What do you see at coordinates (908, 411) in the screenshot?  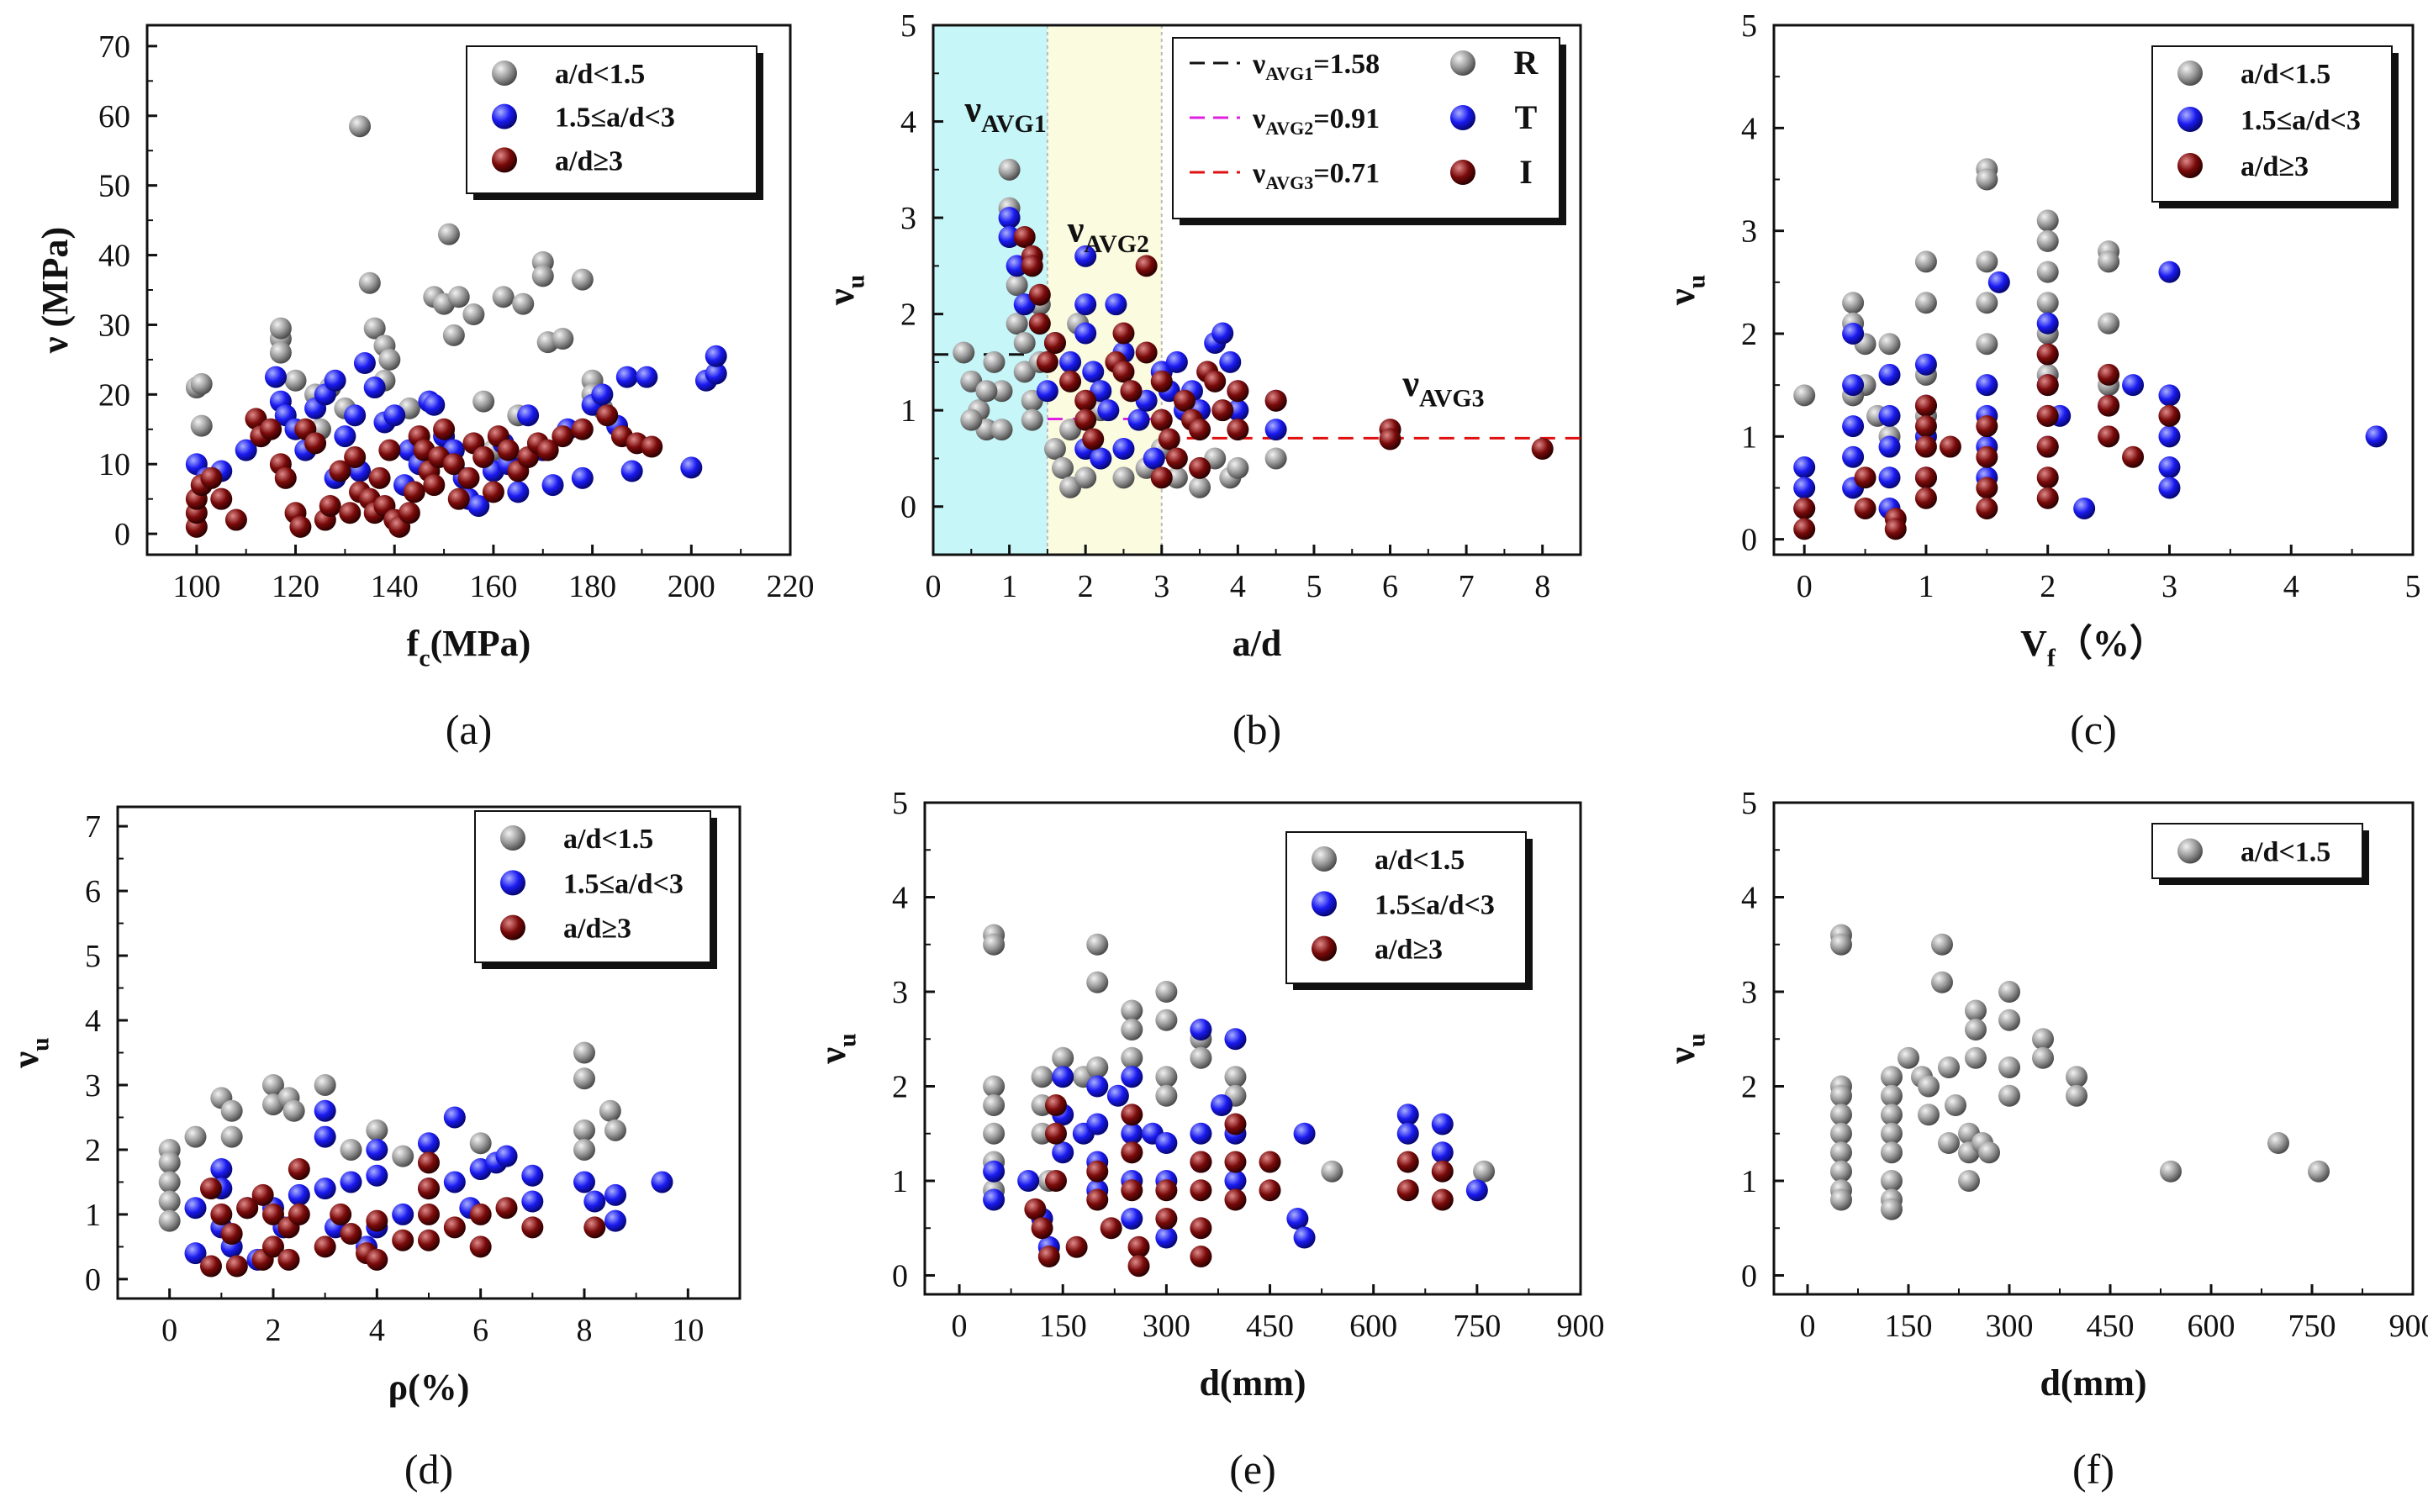 I see `y-tick-label: 1` at bounding box center [908, 411].